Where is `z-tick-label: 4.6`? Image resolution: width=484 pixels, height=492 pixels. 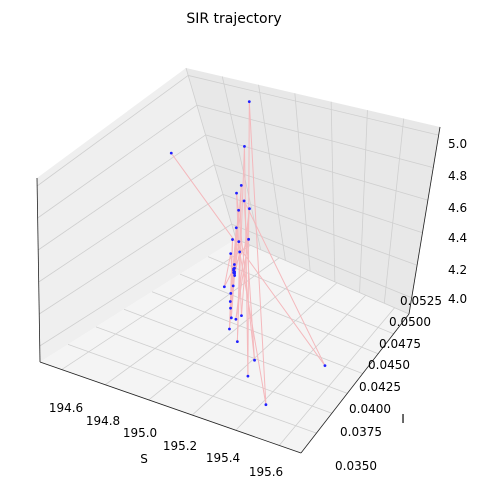 z-tick-label: 4.6 is located at coordinates (457, 208).